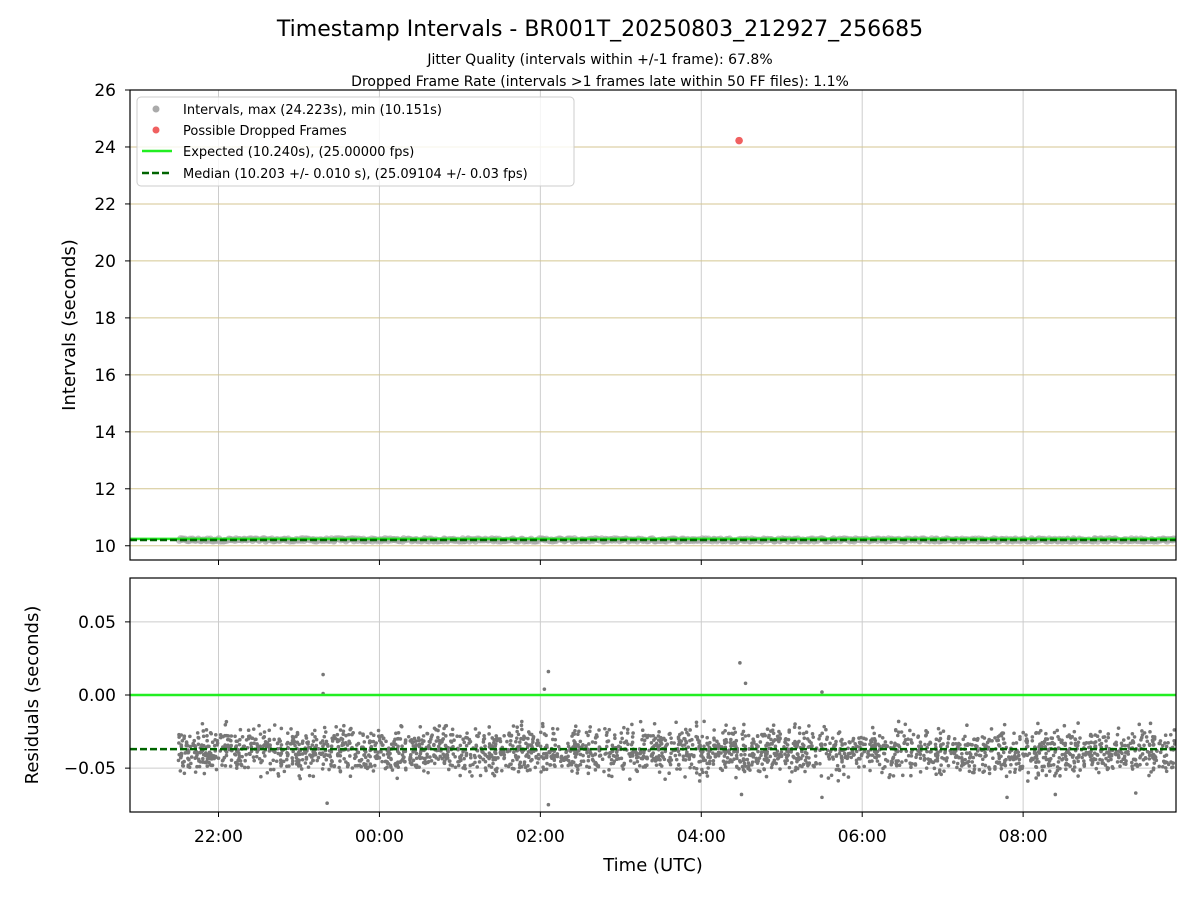 The width and height of the screenshot is (1200, 900). I want to click on intervals-y-tick-label: 22, so click(105, 205).